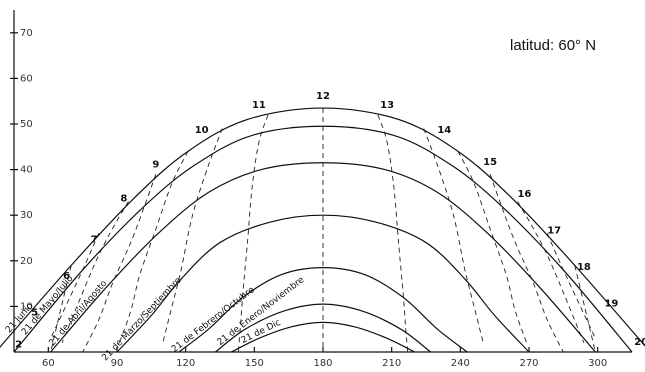  I want to click on hour-label: 11, so click(259, 105).